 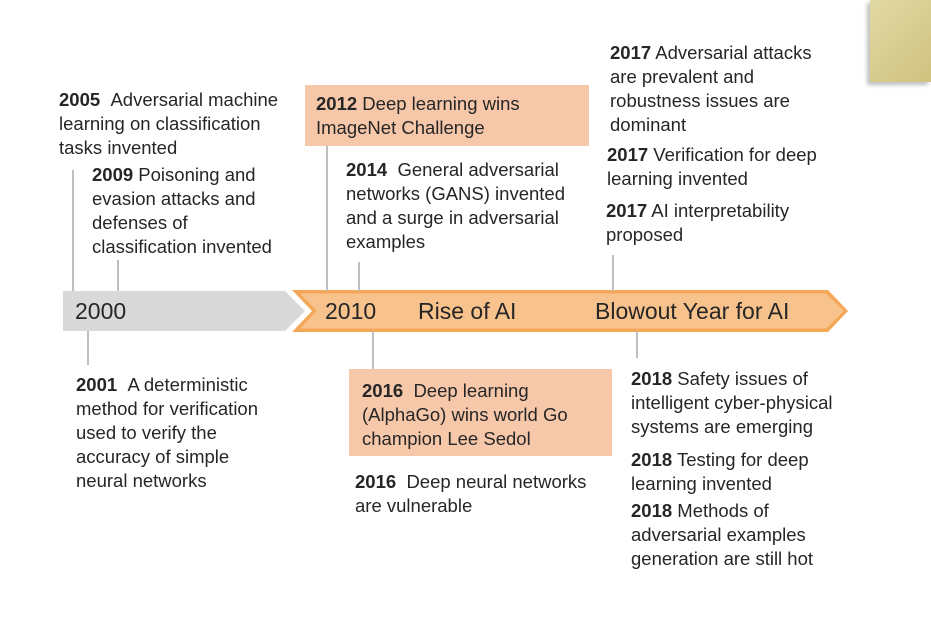 What do you see at coordinates (184, 311) in the screenshot?
I see `timeline-segment-2000` at bounding box center [184, 311].